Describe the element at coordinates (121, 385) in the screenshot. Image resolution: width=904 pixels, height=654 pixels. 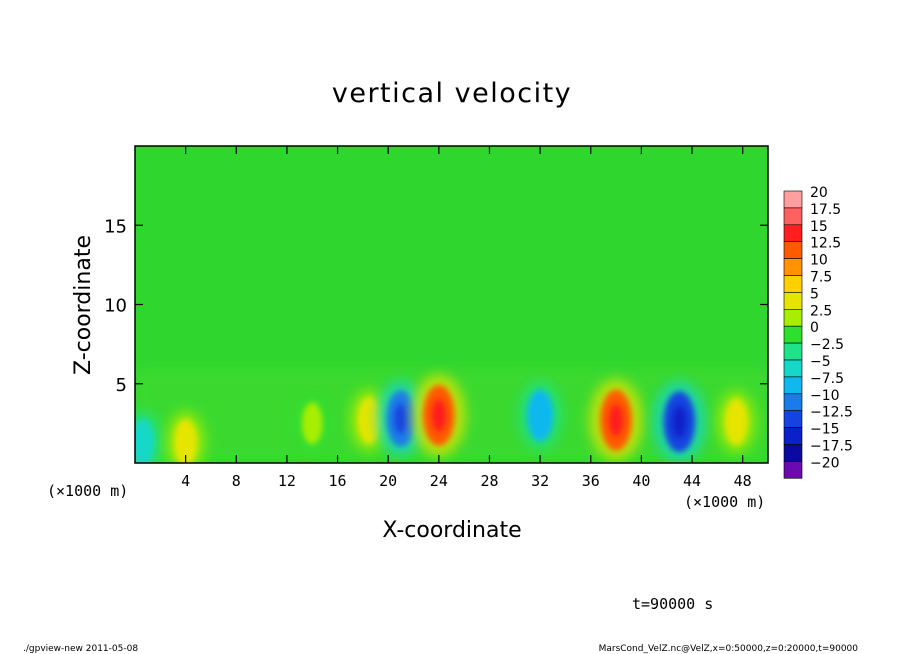
I see `y-tick-label: 5` at that location.